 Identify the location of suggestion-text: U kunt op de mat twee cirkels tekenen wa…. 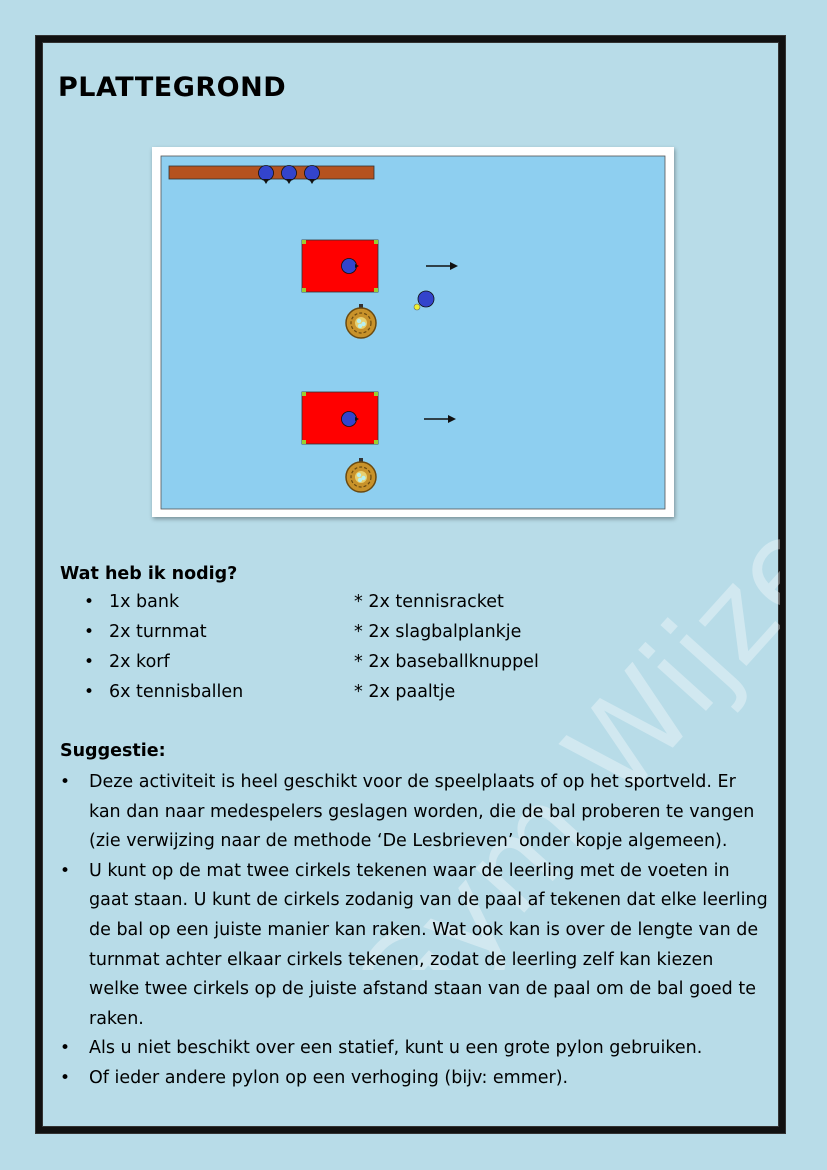
(428, 944).